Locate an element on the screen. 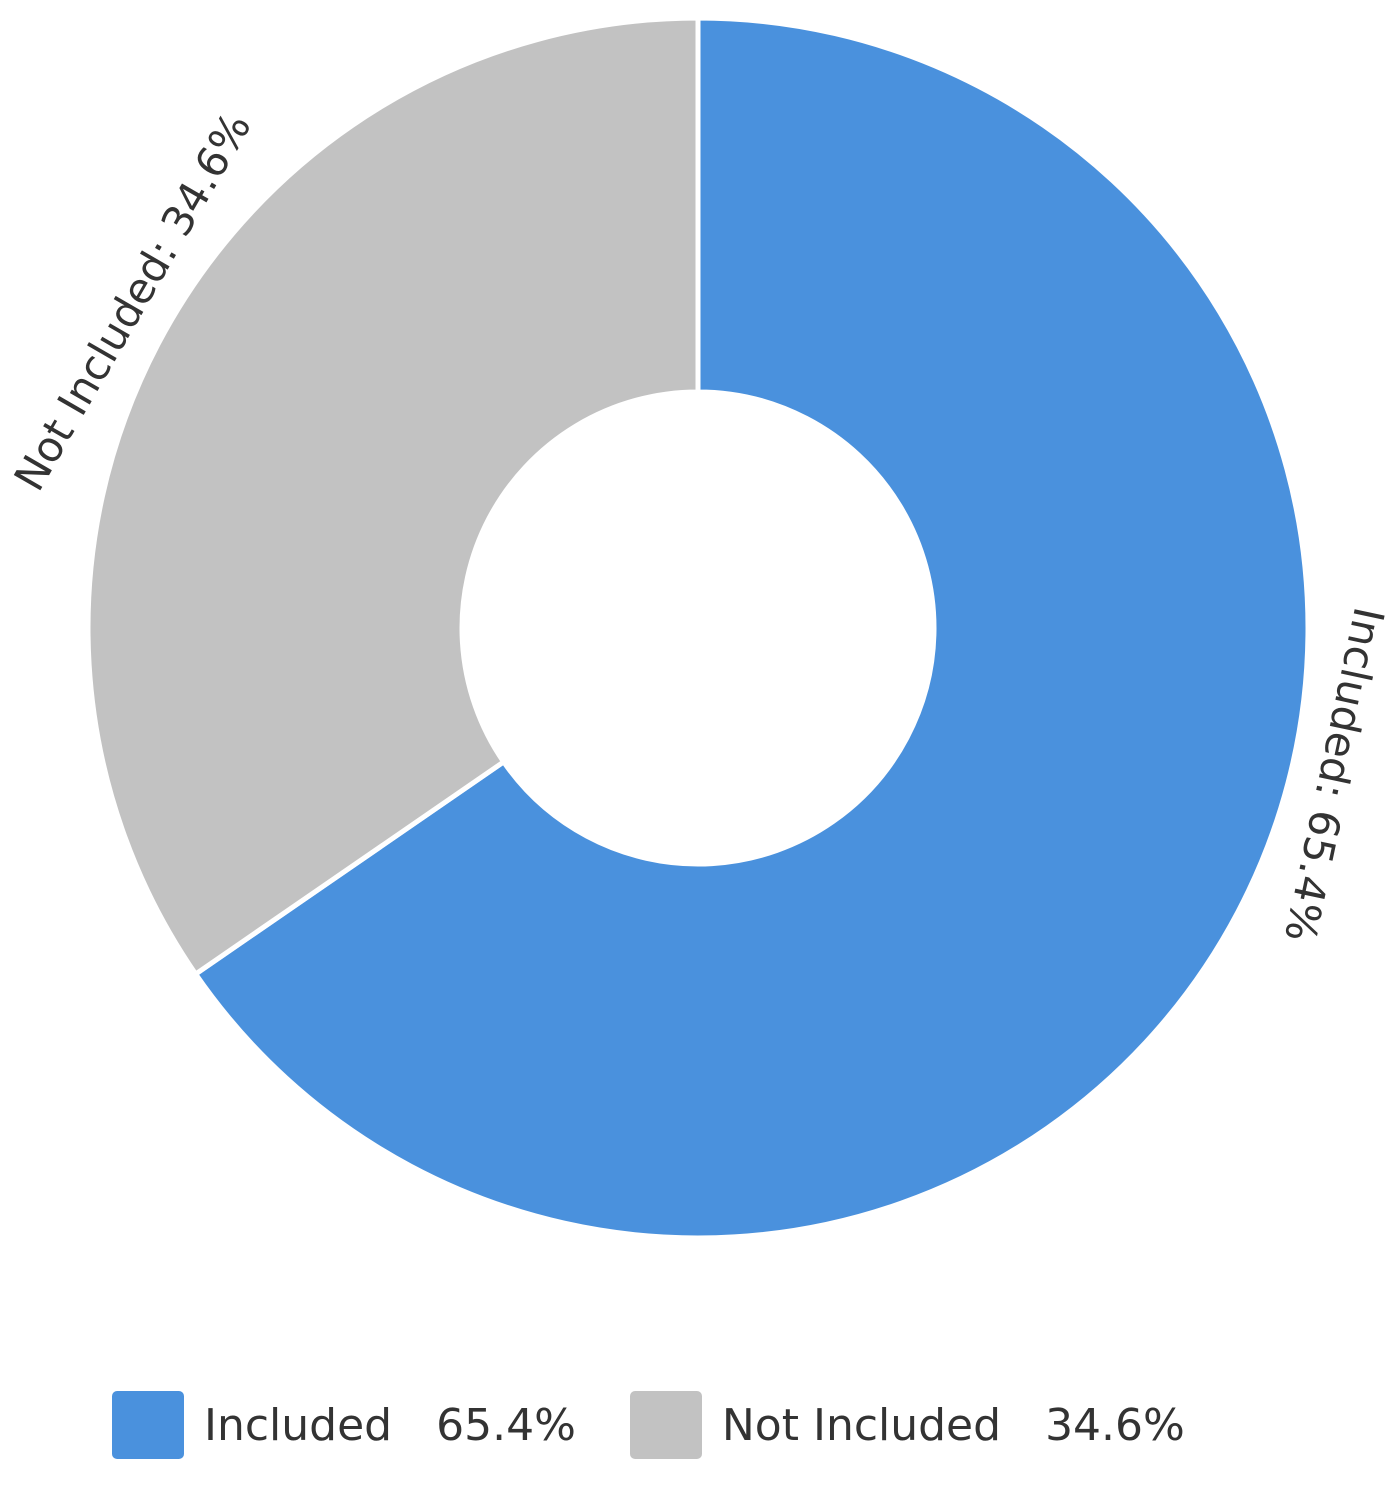  legend-value-included: 65.4% is located at coordinates (506, 1425).